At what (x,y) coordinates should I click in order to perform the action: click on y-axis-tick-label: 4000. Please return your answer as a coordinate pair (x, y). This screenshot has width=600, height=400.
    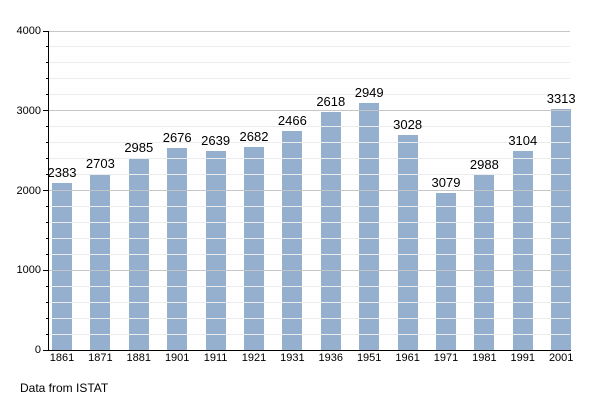
    Looking at the image, I should click on (28, 31).